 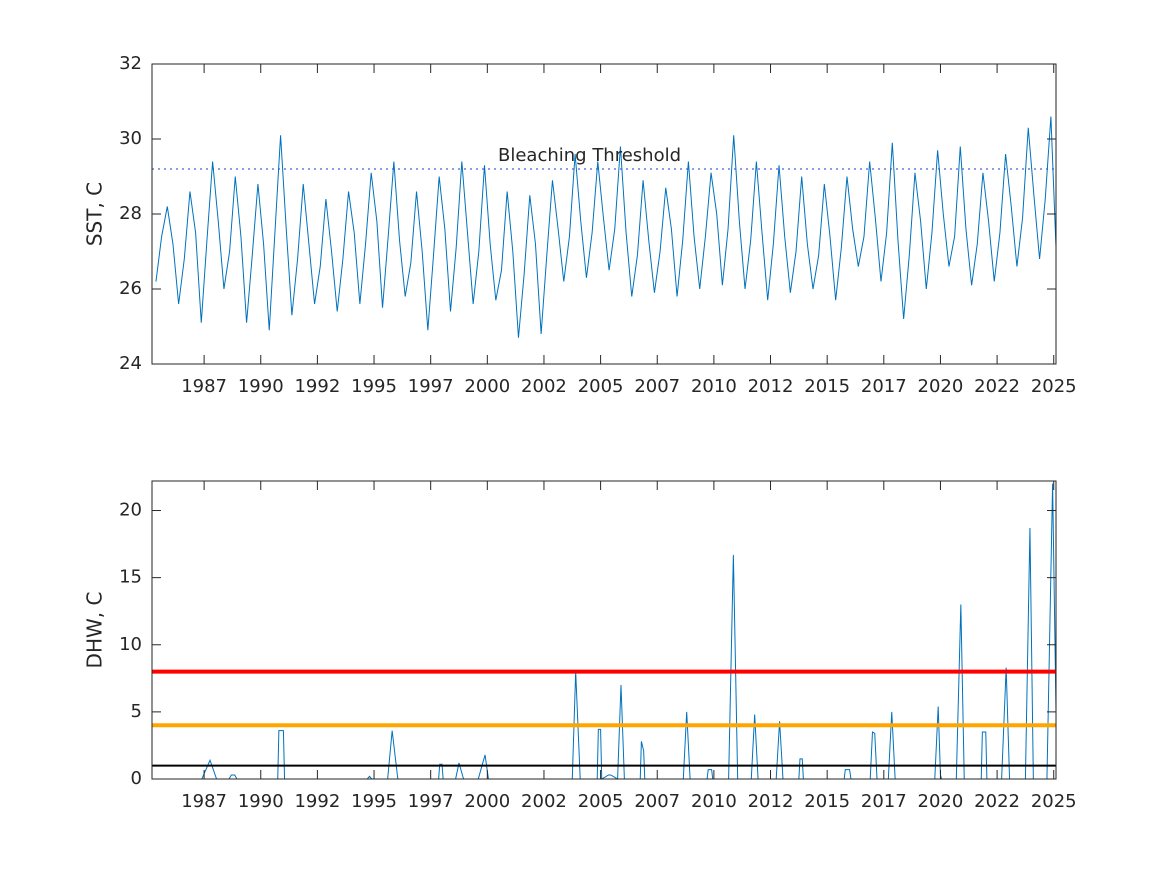 What do you see at coordinates (130, 577) in the screenshot?
I see `y-tick-label: 15` at bounding box center [130, 577].